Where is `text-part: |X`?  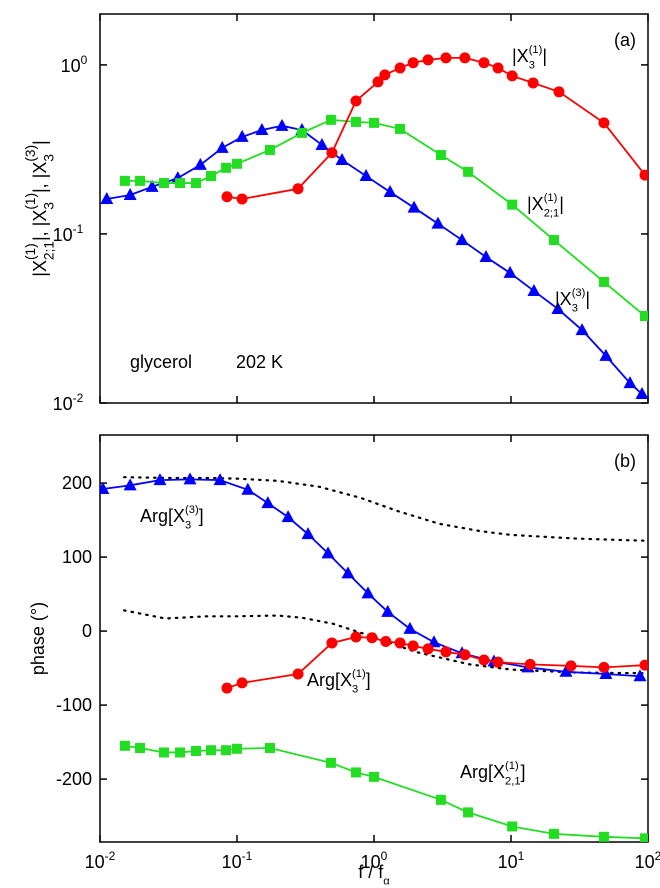
text-part: |X is located at coordinates (40, 170).